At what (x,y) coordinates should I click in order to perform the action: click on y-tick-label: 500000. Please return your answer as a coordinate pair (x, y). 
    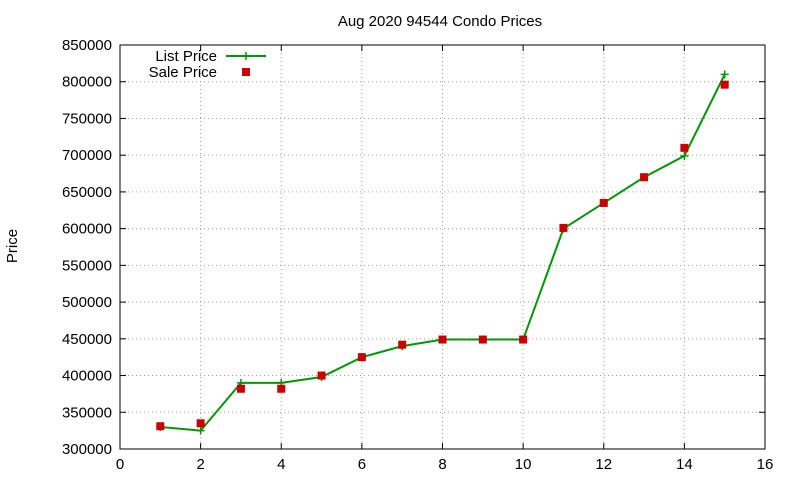
    Looking at the image, I should click on (87, 302).